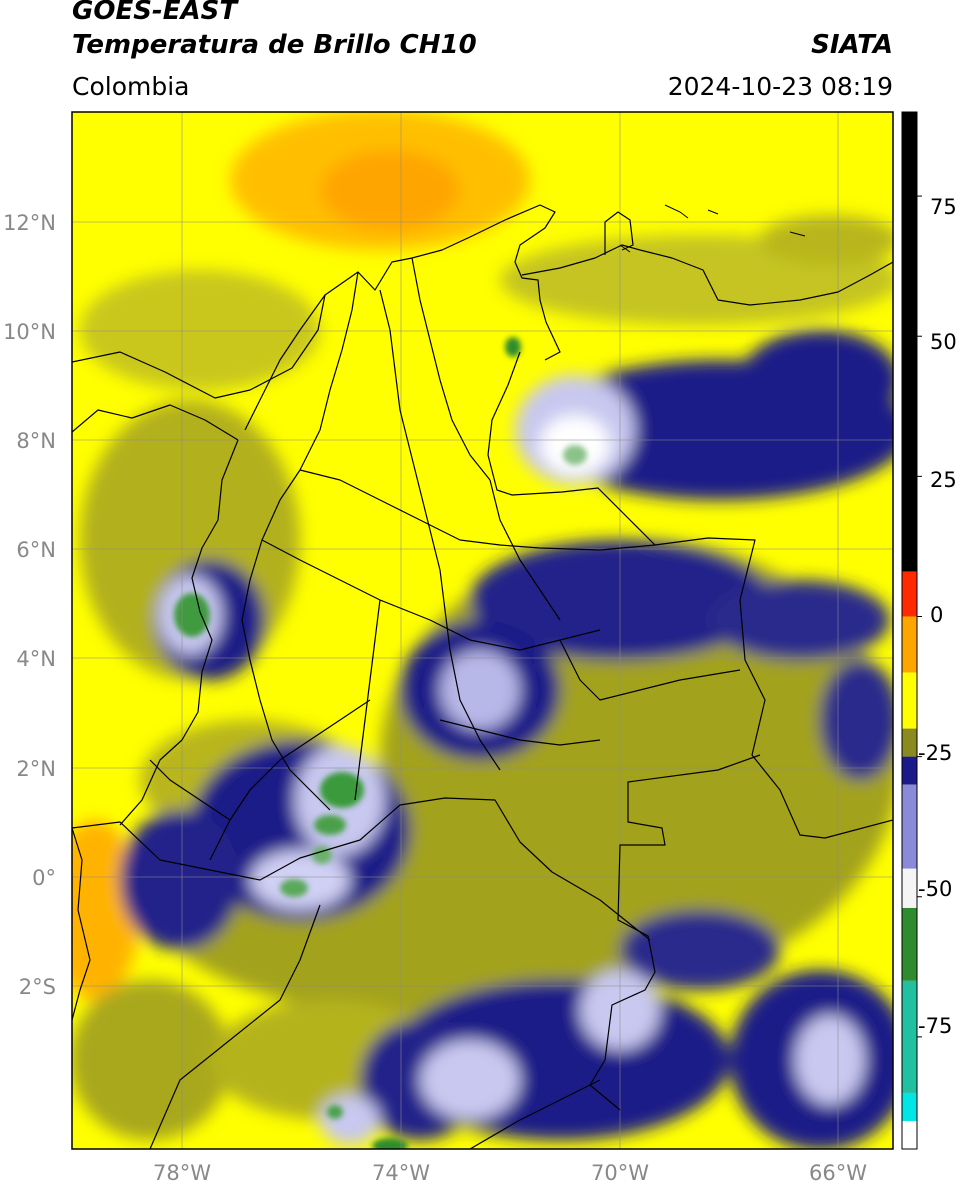  I want to click on colorbar-label-0: 0, so click(936, 615).